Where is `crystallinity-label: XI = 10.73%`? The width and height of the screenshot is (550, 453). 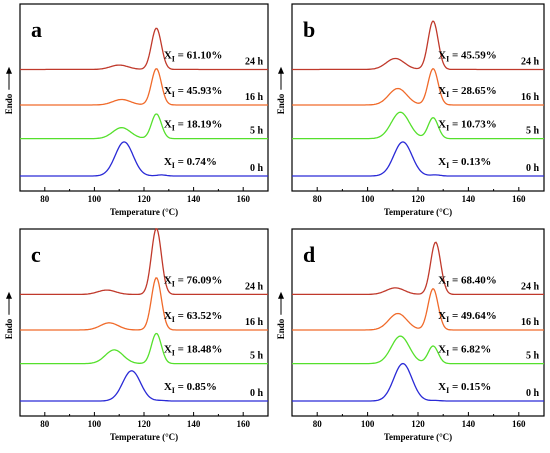 crystallinity-label: XI = 10.73% is located at coordinates (467, 126).